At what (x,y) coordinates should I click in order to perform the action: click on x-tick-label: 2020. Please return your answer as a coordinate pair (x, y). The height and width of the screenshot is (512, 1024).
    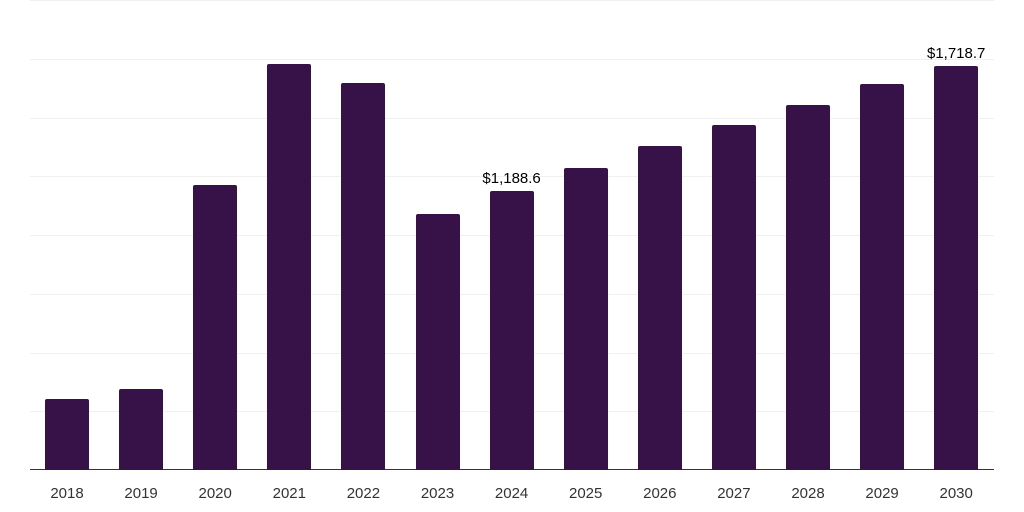
    Looking at the image, I should click on (215, 493).